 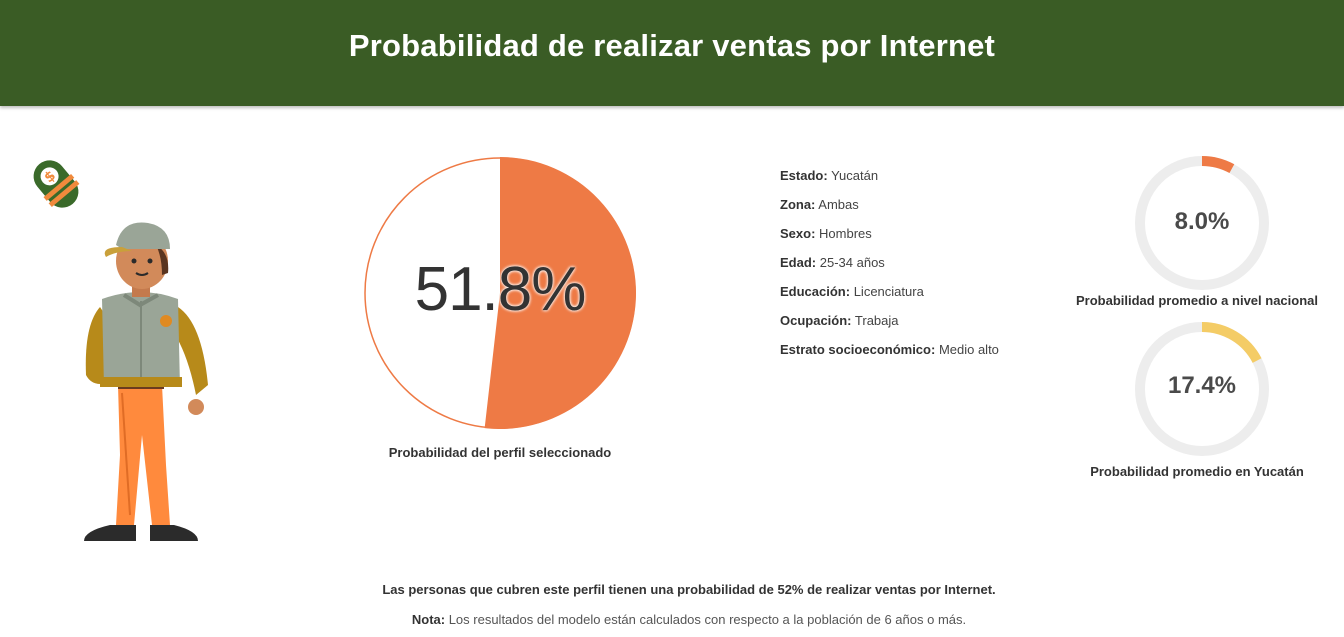 What do you see at coordinates (815, 291) in the screenshot?
I see `profile-key: Educación:` at bounding box center [815, 291].